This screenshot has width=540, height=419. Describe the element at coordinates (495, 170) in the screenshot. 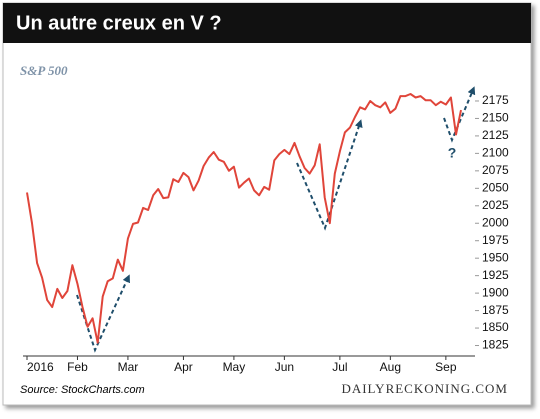

I see `y-tick-label: 2075` at that location.